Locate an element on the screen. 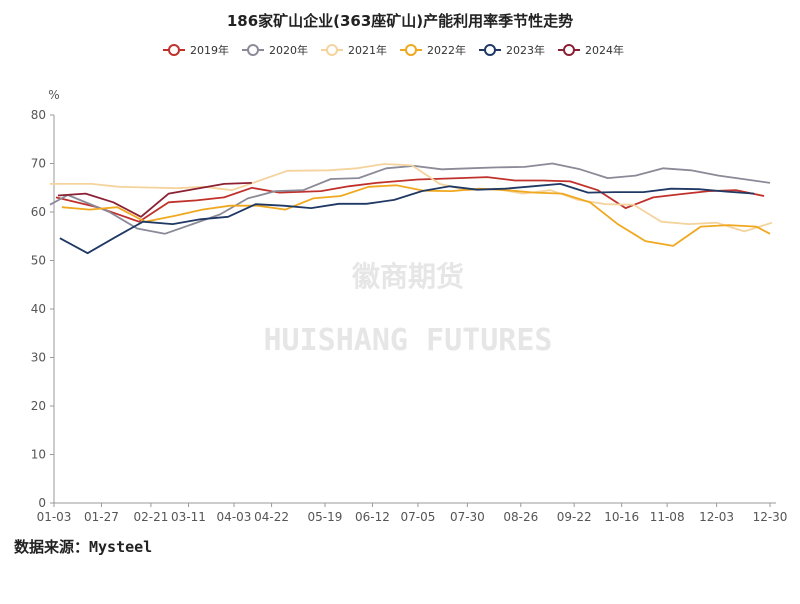  y-tick-label: 0 is located at coordinates (42, 503).